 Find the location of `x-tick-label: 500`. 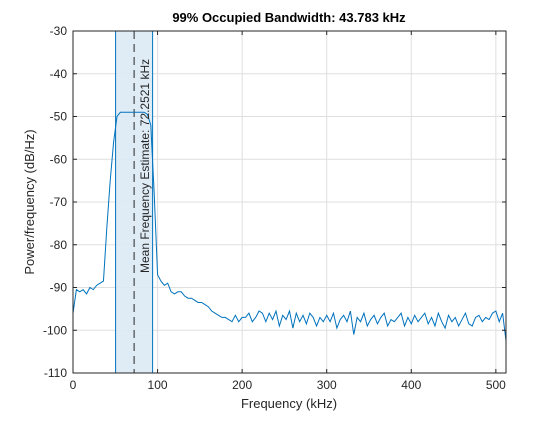

x-tick-label: 500 is located at coordinates (496, 385).